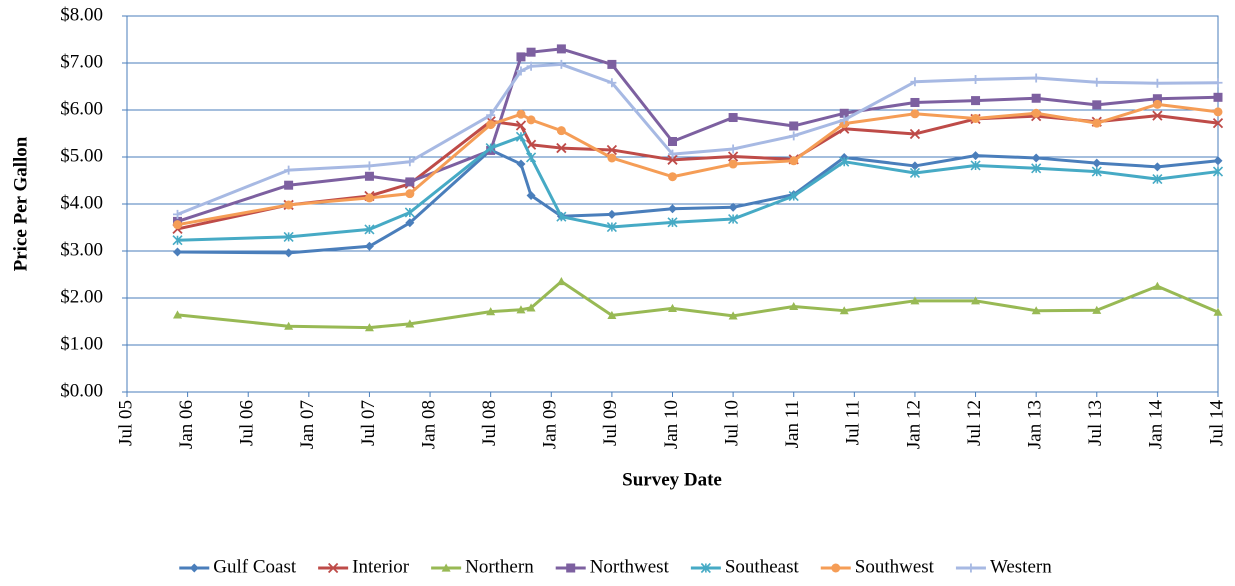 Image resolution: width=1235 pixels, height=586 pixels. Describe the element at coordinates (81, 296) in the screenshot. I see `y-tick-label: $2.00` at that location.